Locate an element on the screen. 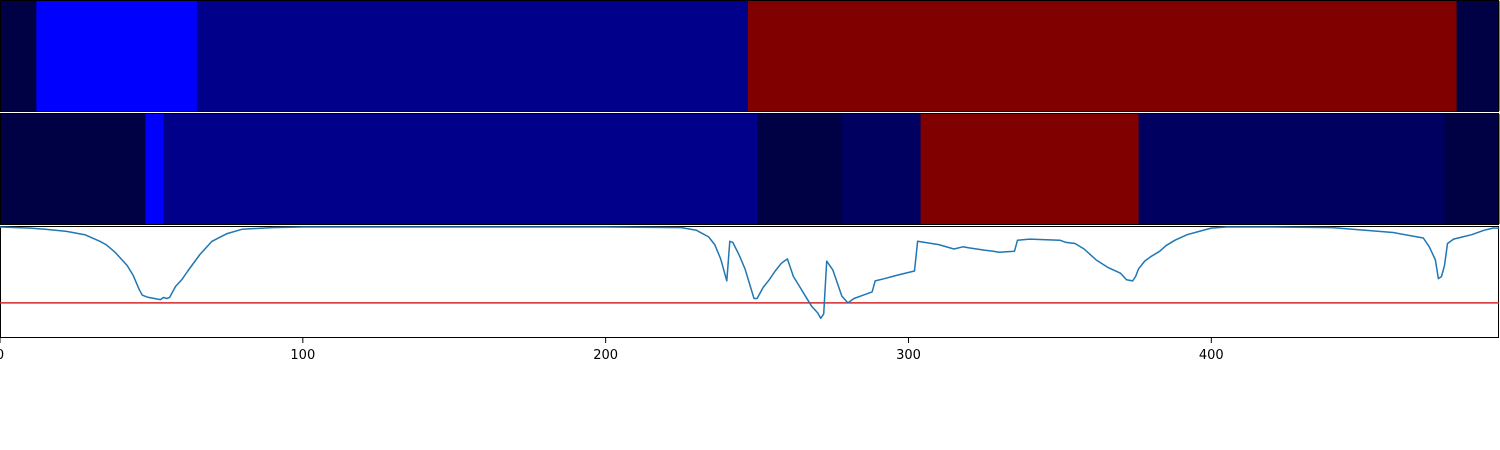 This screenshot has width=1500, height=450. x-axis: 0 100 200 300 400 is located at coordinates (612, 350).